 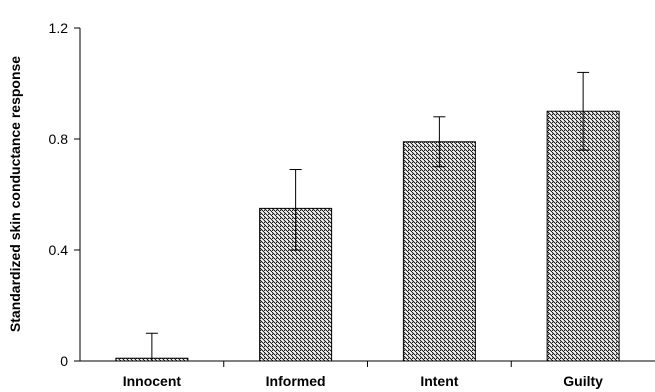 What do you see at coordinates (59, 139) in the screenshot?
I see `y-tick-label: 0.8` at bounding box center [59, 139].